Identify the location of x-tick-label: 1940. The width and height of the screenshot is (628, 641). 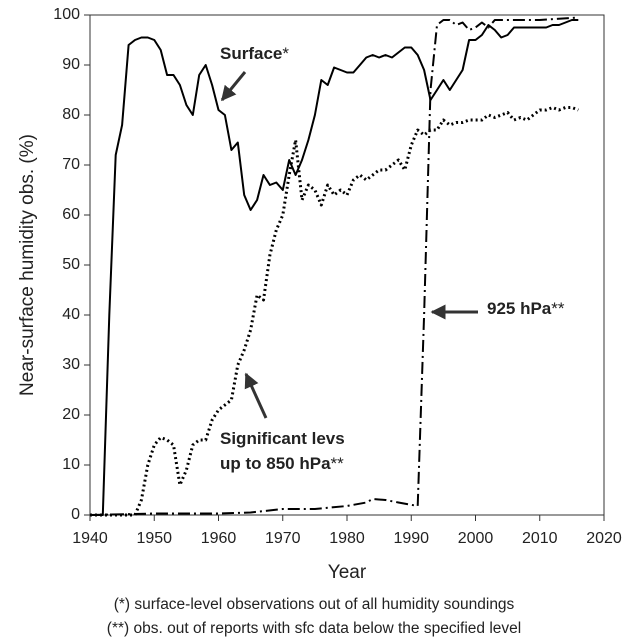
(90, 538).